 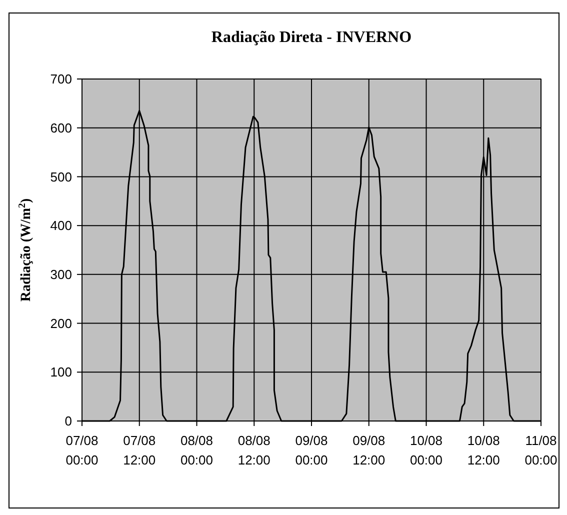 What do you see at coordinates (197, 450) in the screenshot?
I see `x-tick-label: 08/08 00:00` at bounding box center [197, 450].